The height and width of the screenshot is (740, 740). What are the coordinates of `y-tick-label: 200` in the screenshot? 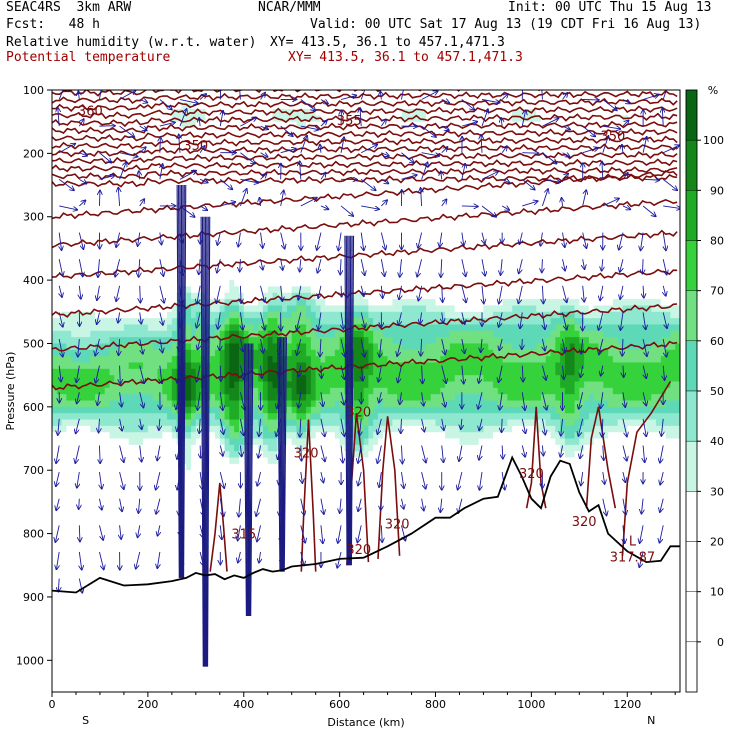 It's located at (33, 153).